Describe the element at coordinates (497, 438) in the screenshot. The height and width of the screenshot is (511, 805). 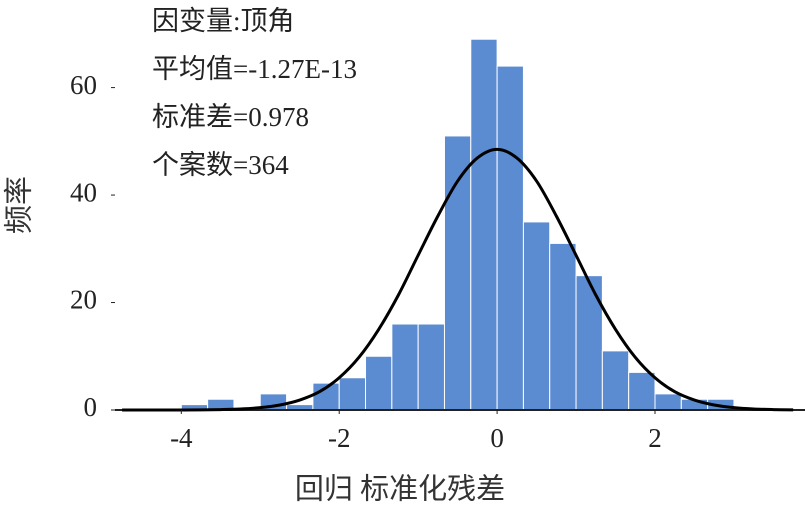
I see `x-tick-label: 0` at that location.